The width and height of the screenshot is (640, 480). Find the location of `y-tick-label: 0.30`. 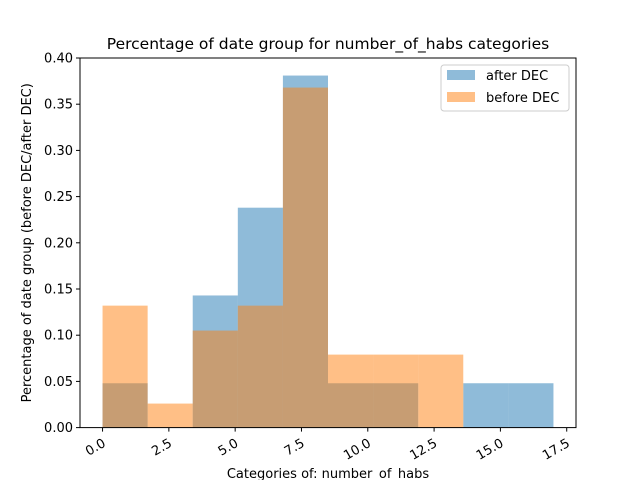

y-tick-label: 0.30 is located at coordinates (58, 151).